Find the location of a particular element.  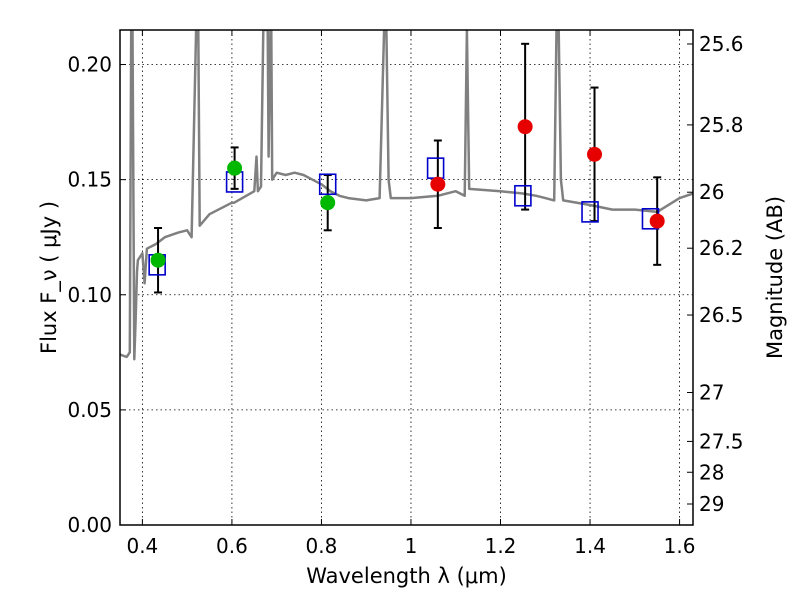

right-axis-label: Magnitude (AB) is located at coordinates (775, 277).